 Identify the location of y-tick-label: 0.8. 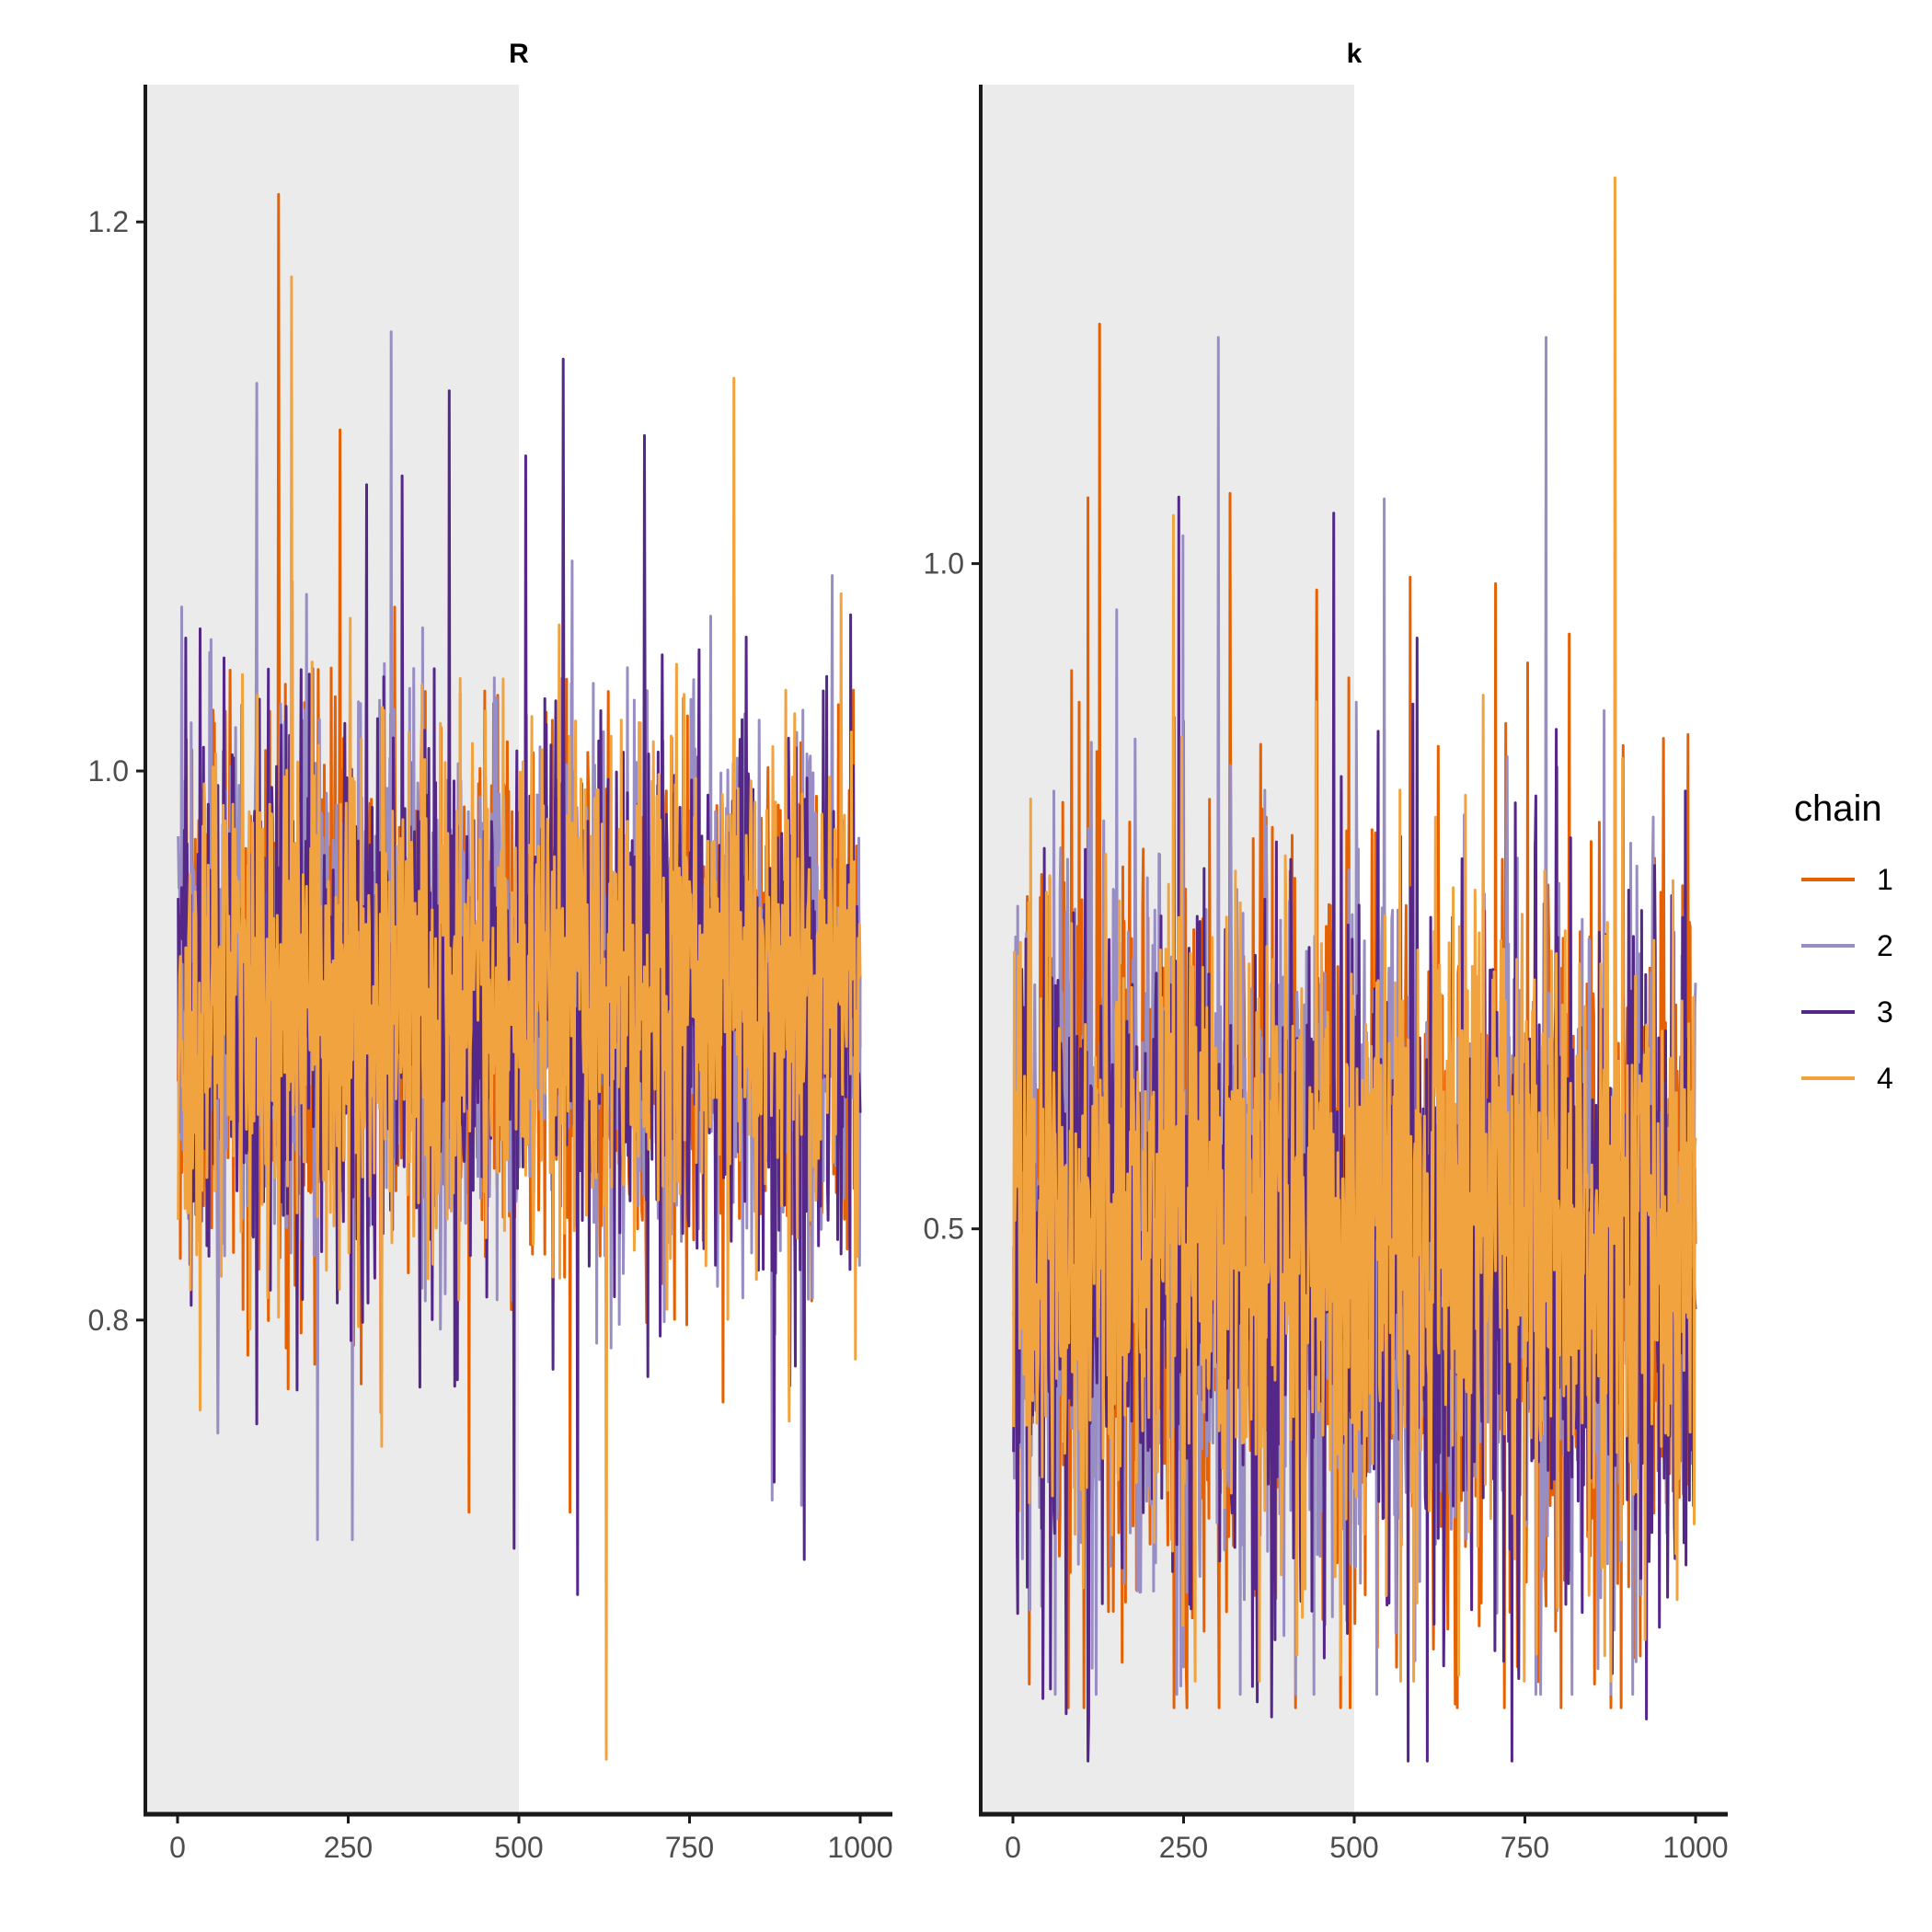
(108, 1320).